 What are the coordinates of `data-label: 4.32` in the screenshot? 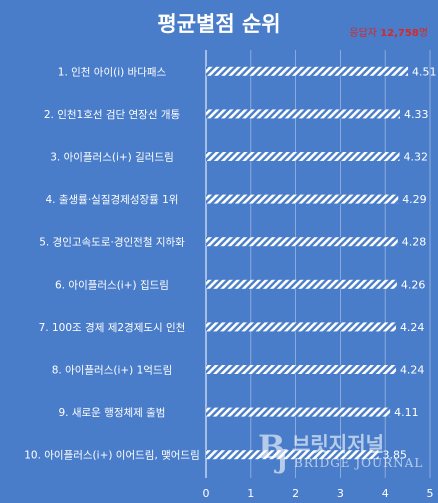 It's located at (416, 157).